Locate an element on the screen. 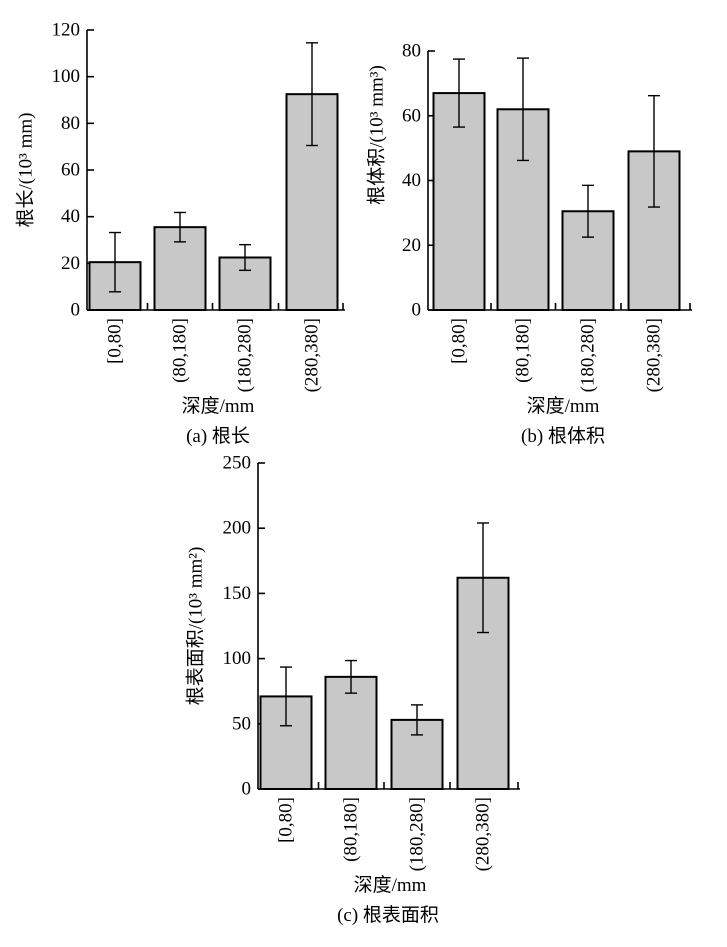  caption-a: (a) 根长 is located at coordinates (218, 436).